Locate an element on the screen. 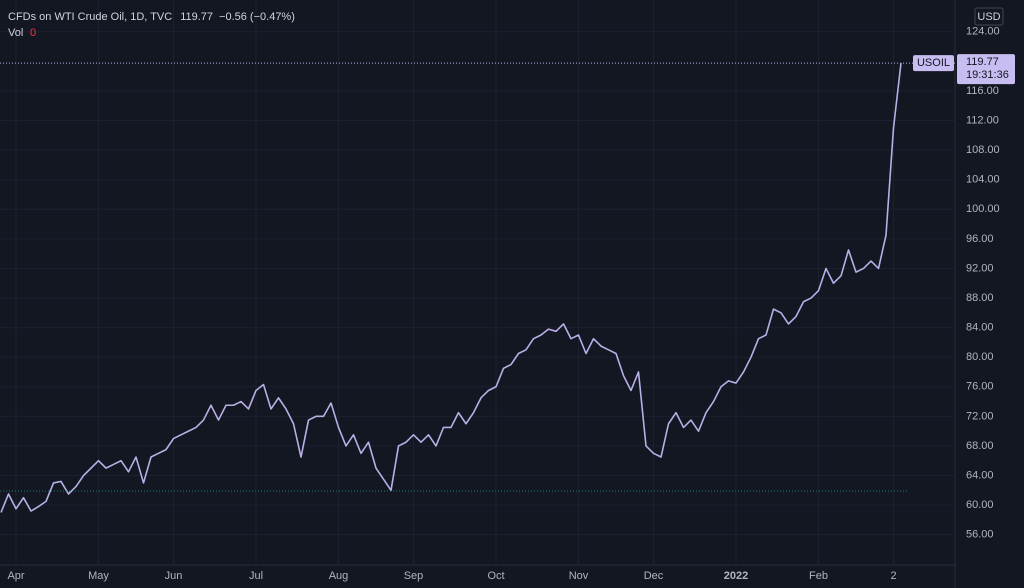  y-tick-label: 84.00 is located at coordinates (980, 328).